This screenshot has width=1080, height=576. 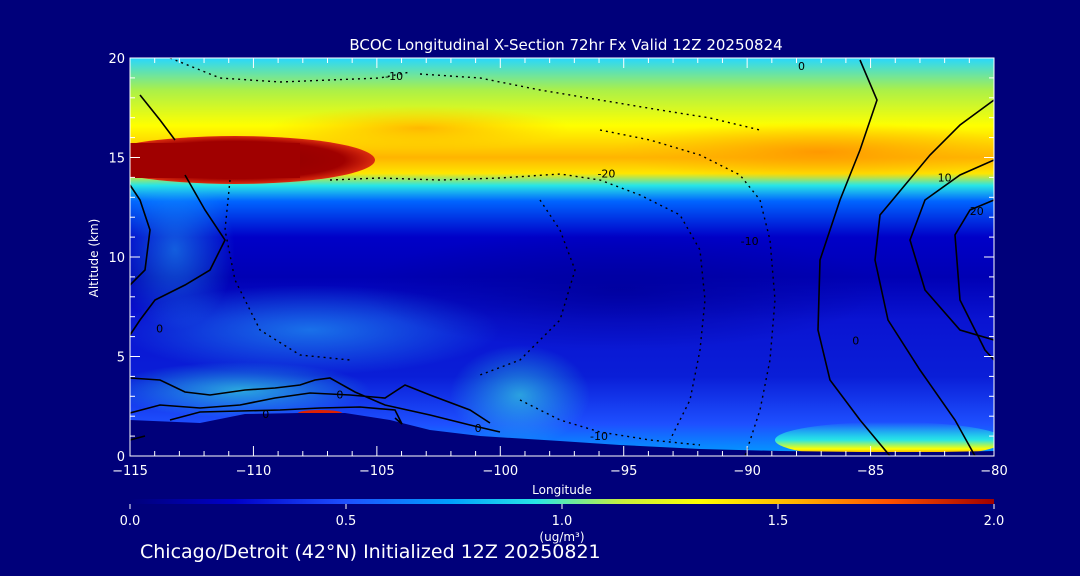 I want to click on x-tick-label: −110, so click(x=254, y=471).